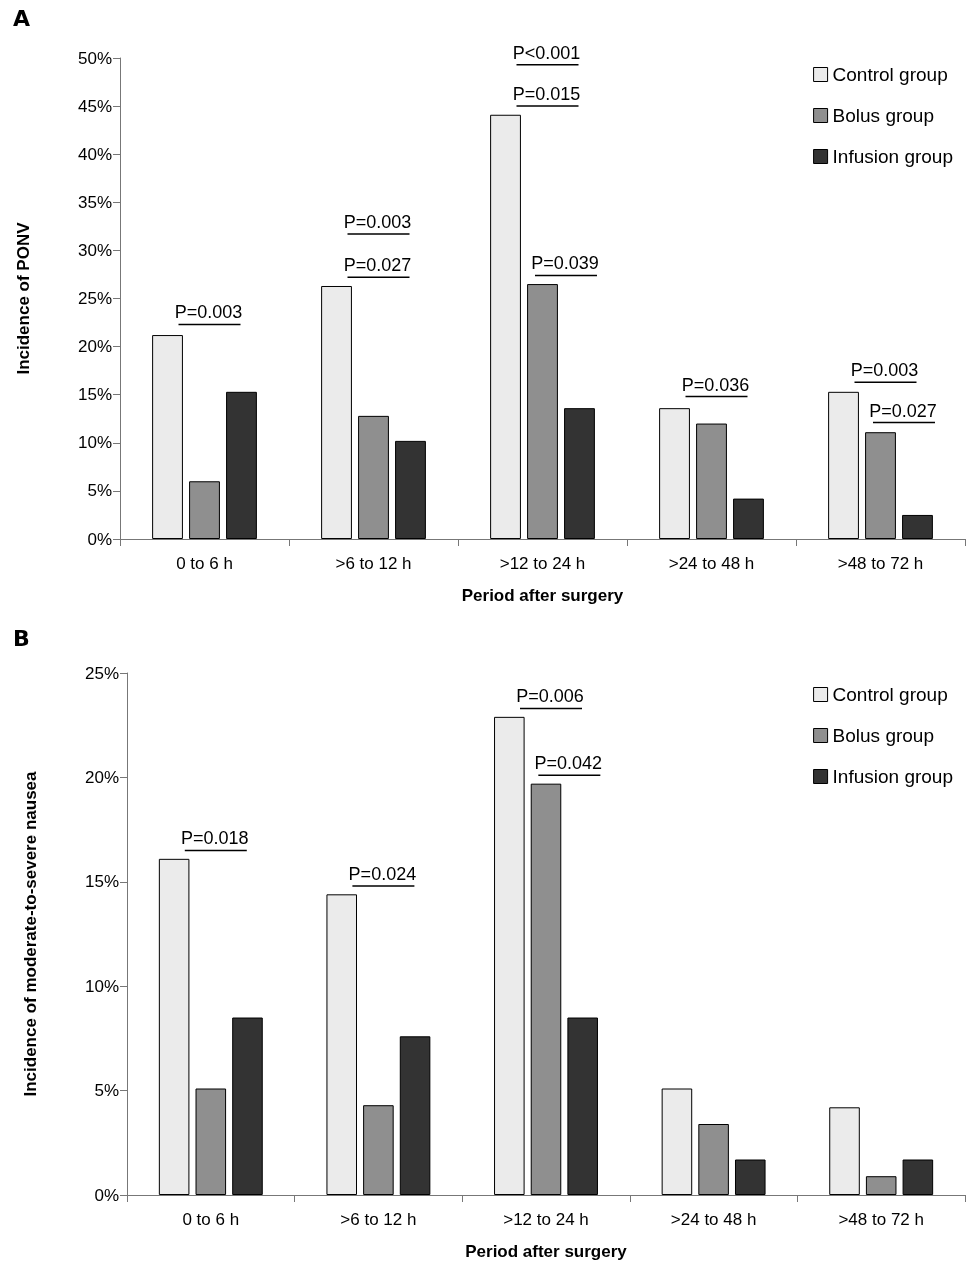 The height and width of the screenshot is (1269, 978). Describe the element at coordinates (546, 94) in the screenshot. I see `annotation: P=0.015` at that location.